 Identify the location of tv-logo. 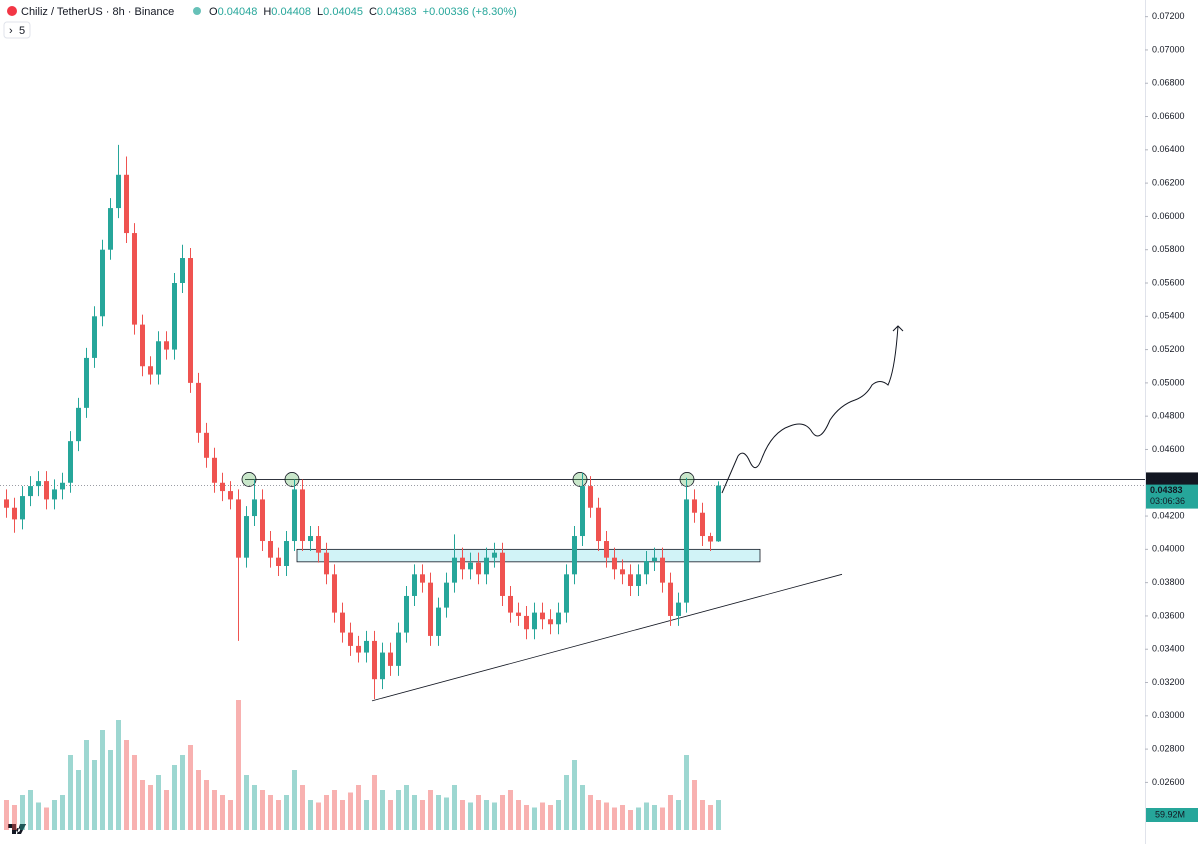
(17, 829).